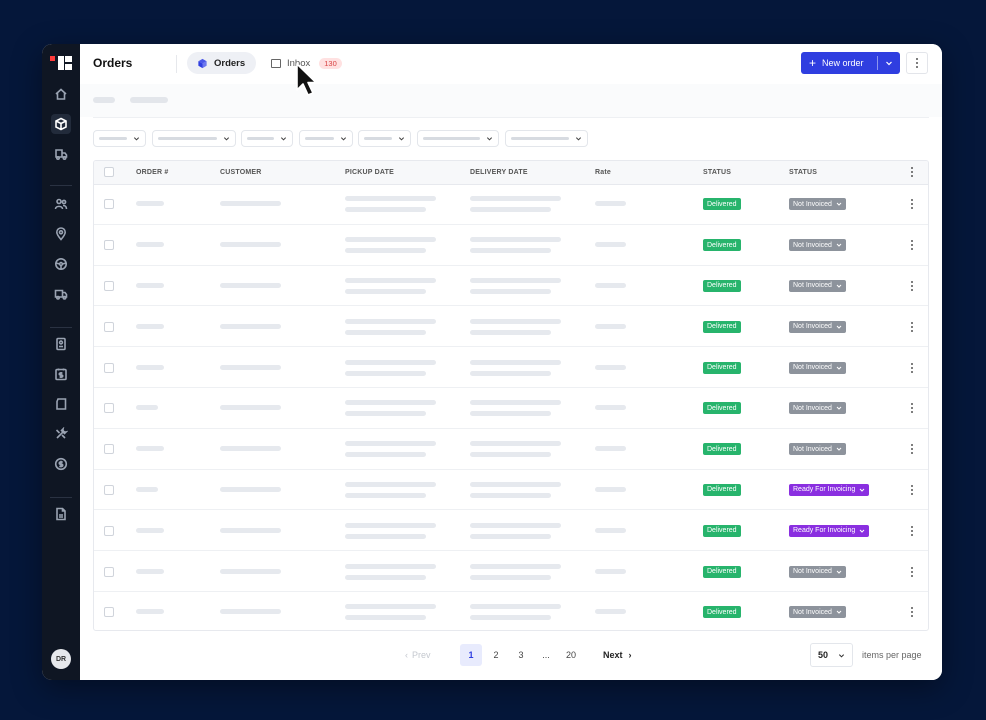  What do you see at coordinates (62, 64) in the screenshot?
I see `app-logo` at bounding box center [62, 64].